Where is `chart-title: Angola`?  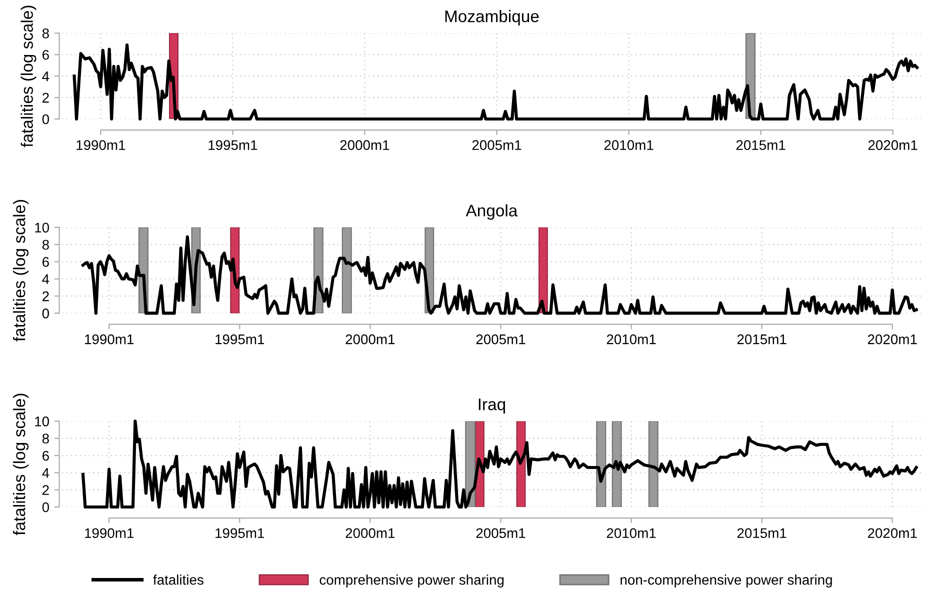
chart-title: Angola is located at coordinates (492, 212).